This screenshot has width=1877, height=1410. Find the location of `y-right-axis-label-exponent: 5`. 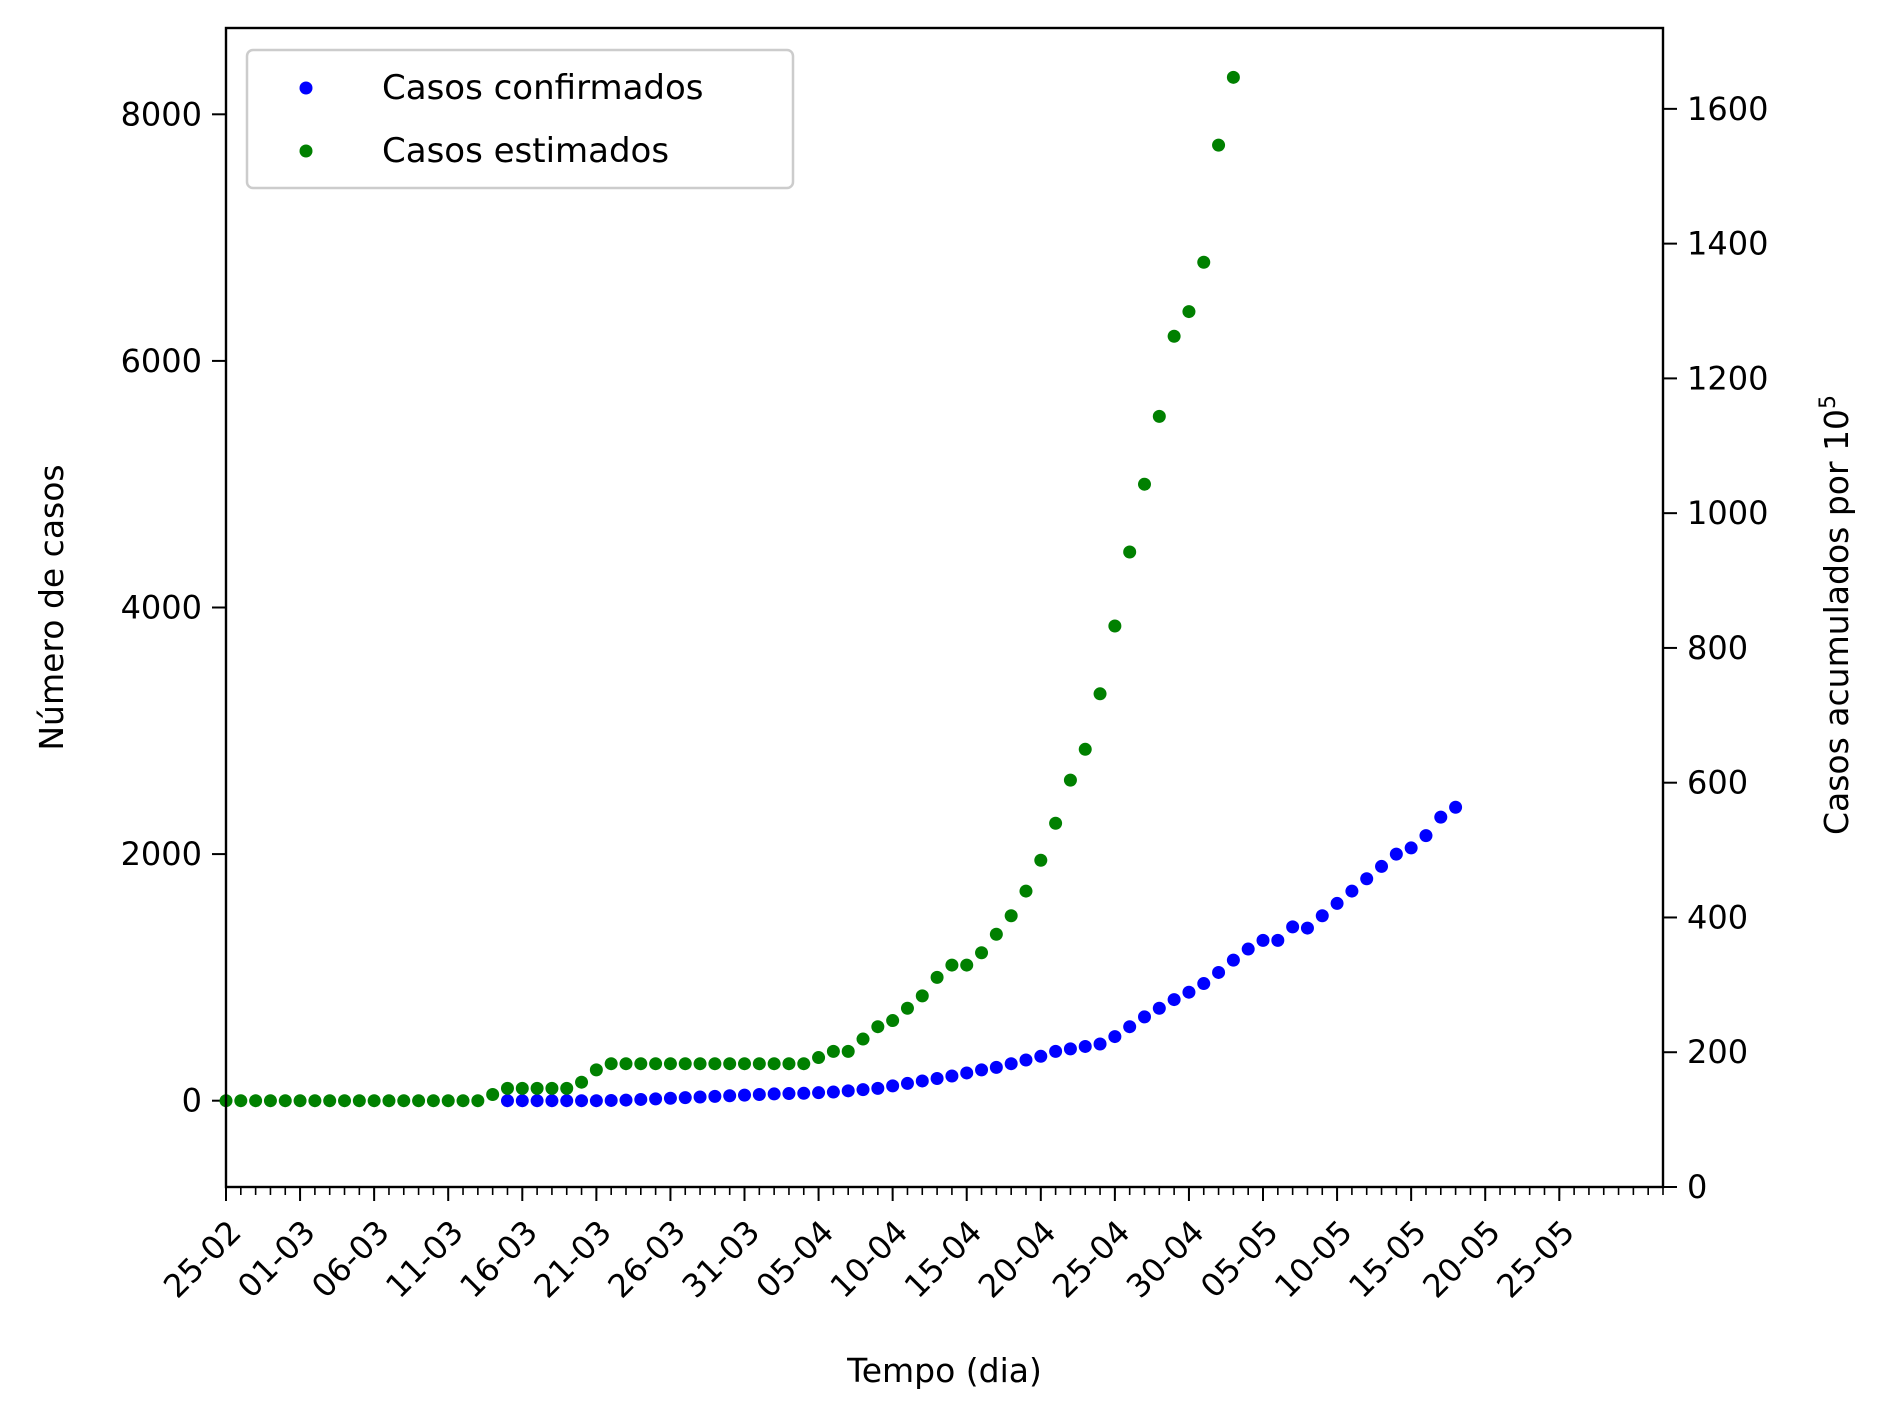

y-right-axis-label-exponent: 5 is located at coordinates (1828, 402).